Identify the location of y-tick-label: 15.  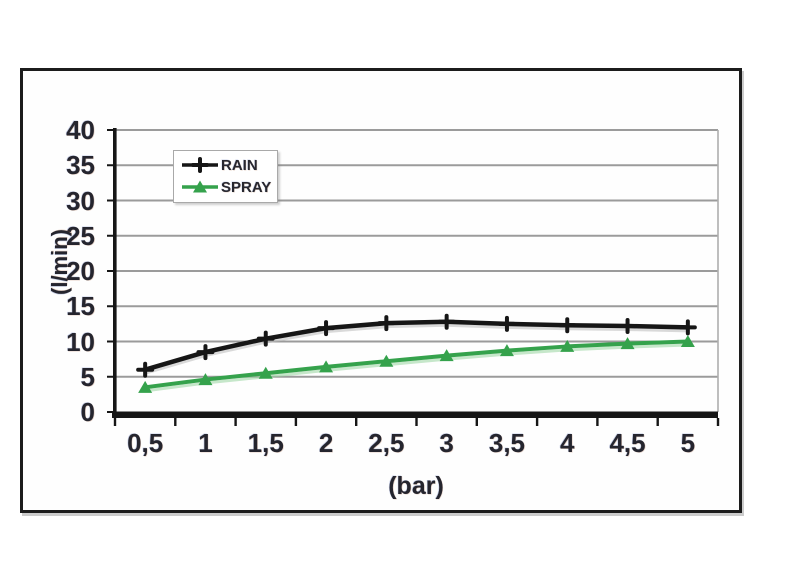
(80, 306).